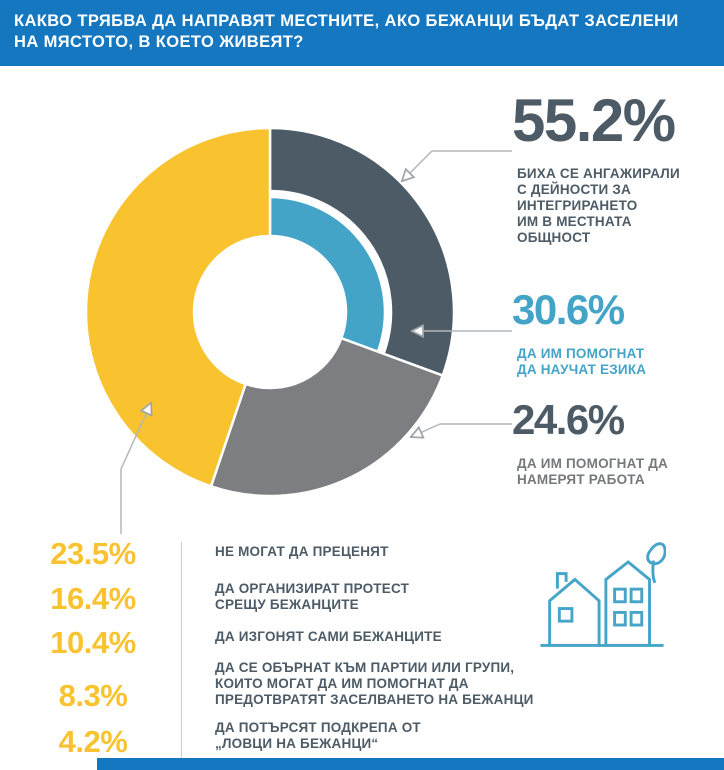 Image resolution: width=724 pixels, height=770 pixels. I want to click on list-pct-8-3: 8.3%, so click(93, 695).